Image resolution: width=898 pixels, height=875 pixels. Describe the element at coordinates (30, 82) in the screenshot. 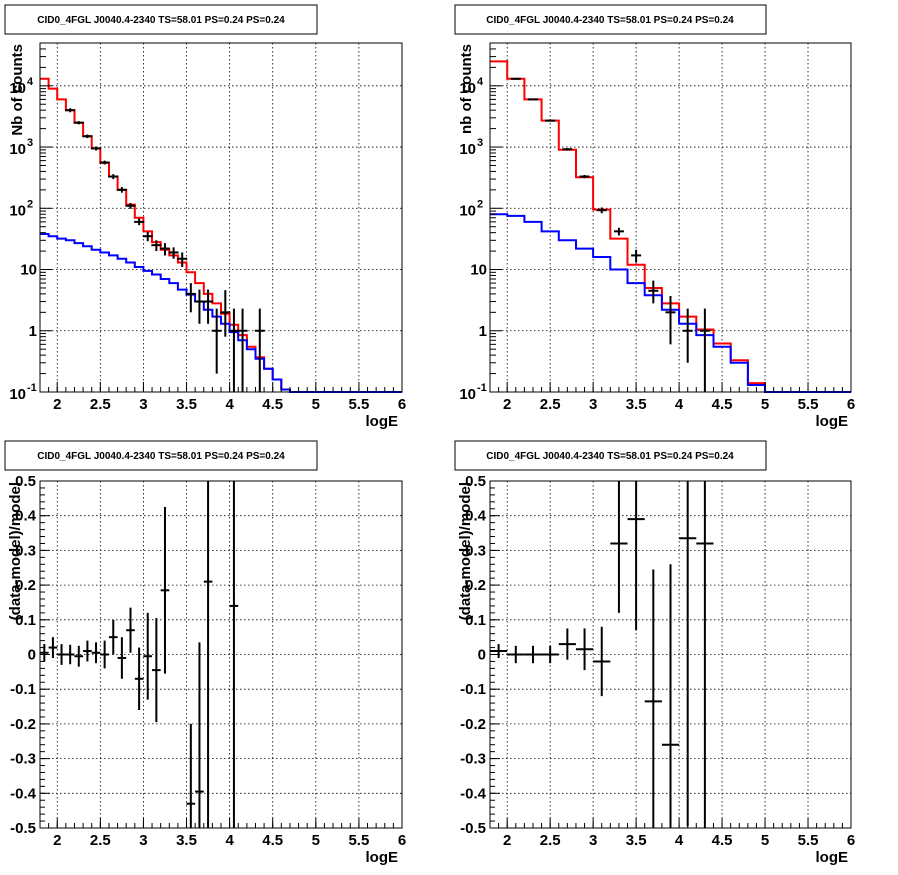

I see `y-tick-label-exponent: 4` at that location.